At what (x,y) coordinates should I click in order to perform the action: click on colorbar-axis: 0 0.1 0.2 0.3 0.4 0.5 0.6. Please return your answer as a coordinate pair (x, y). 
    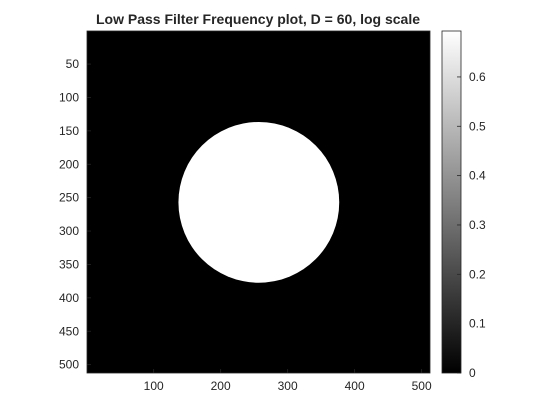
    Looking at the image, I should click on (471, 225).